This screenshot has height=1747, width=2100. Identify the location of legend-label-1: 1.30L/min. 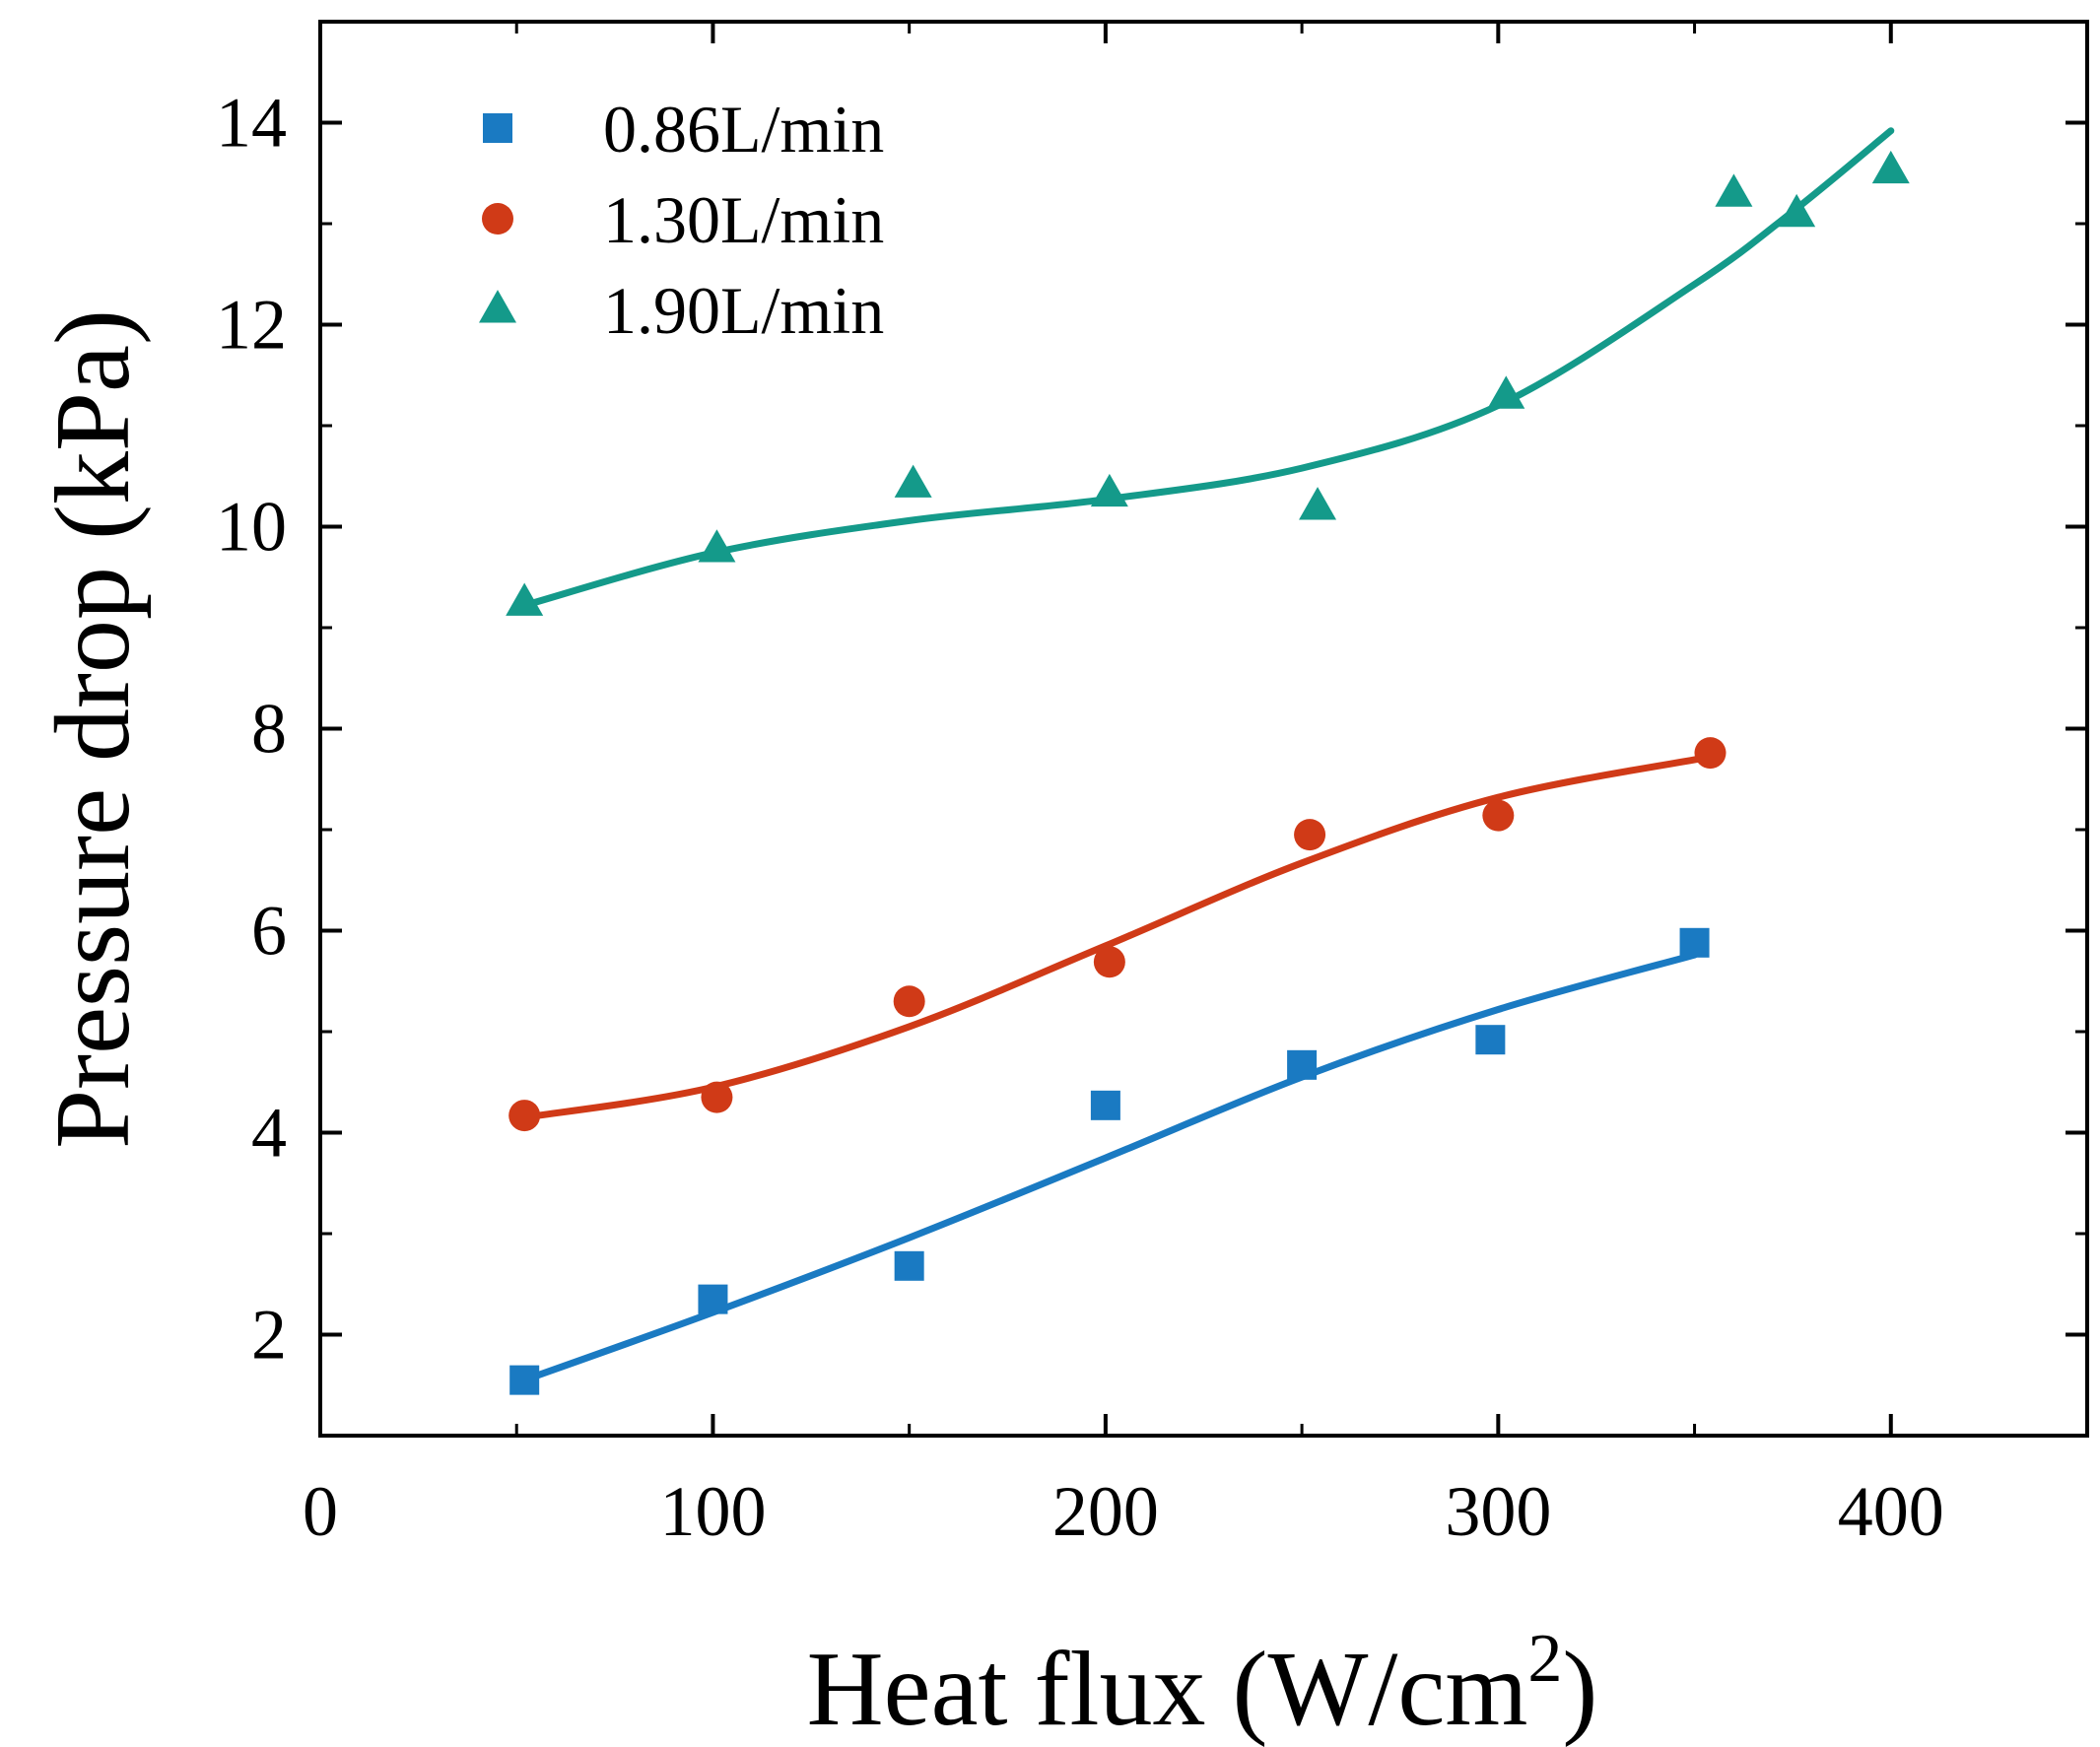
(743, 219).